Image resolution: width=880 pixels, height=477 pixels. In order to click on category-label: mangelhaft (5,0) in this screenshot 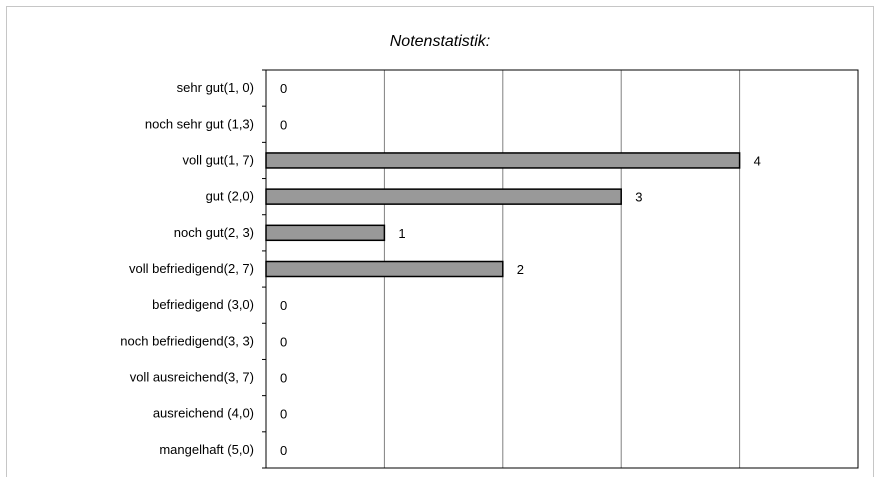, I will do `click(206, 449)`.